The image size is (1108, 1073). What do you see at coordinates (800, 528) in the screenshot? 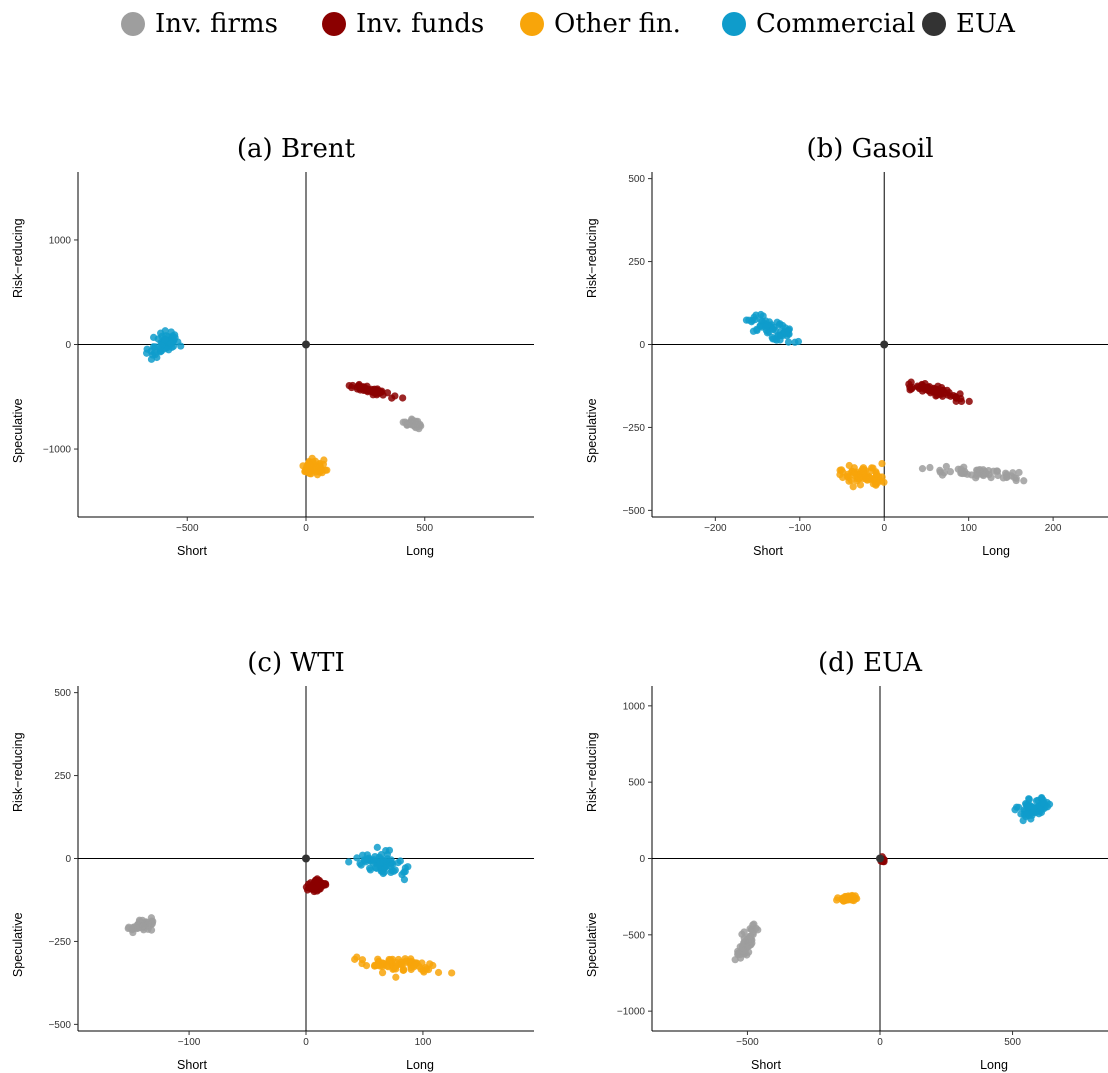
I see `x-tick-label: −100` at bounding box center [800, 528].